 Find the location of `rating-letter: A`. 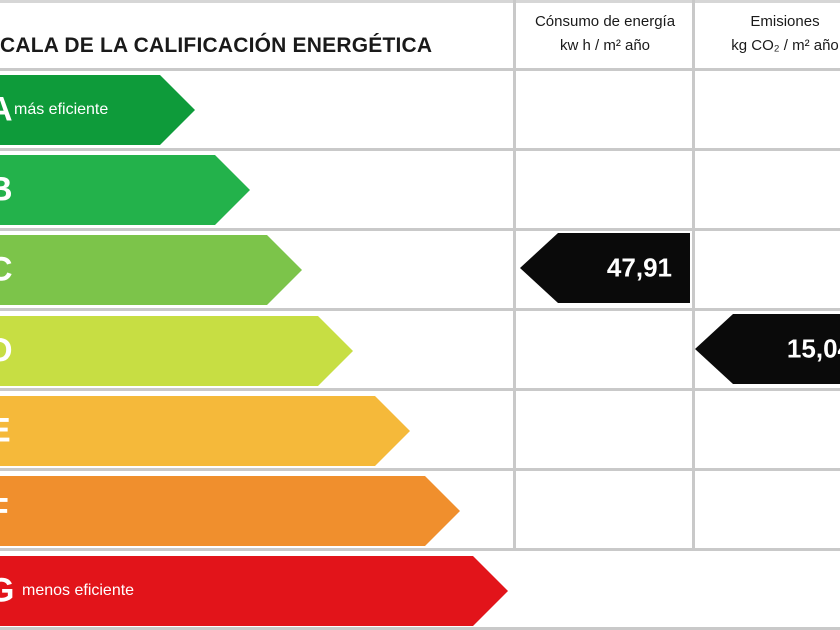

rating-letter: A is located at coordinates (6, 109).